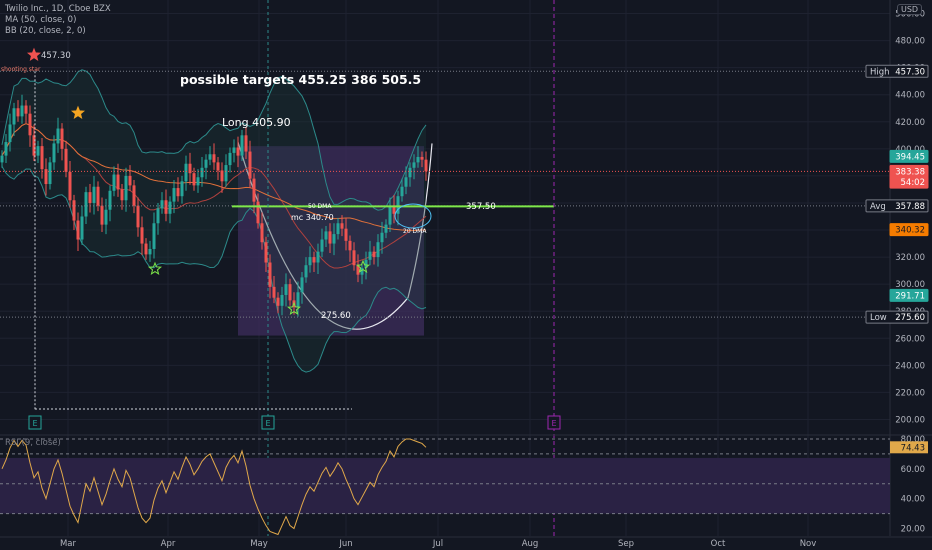 This screenshot has width=932, height=550. What do you see at coordinates (913, 448) in the screenshot?
I see `rsi-value-label: 74.43` at bounding box center [913, 448].